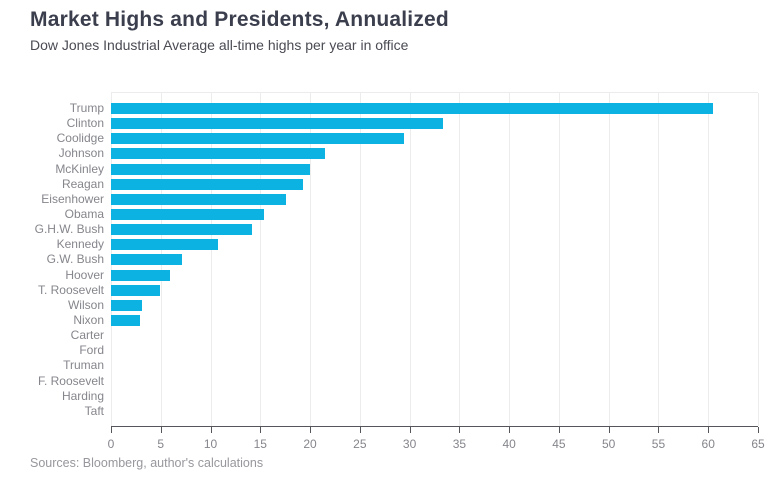  What do you see at coordinates (82, 183) in the screenshot?
I see `y-axis-label-reagan: Reagan` at bounding box center [82, 183].